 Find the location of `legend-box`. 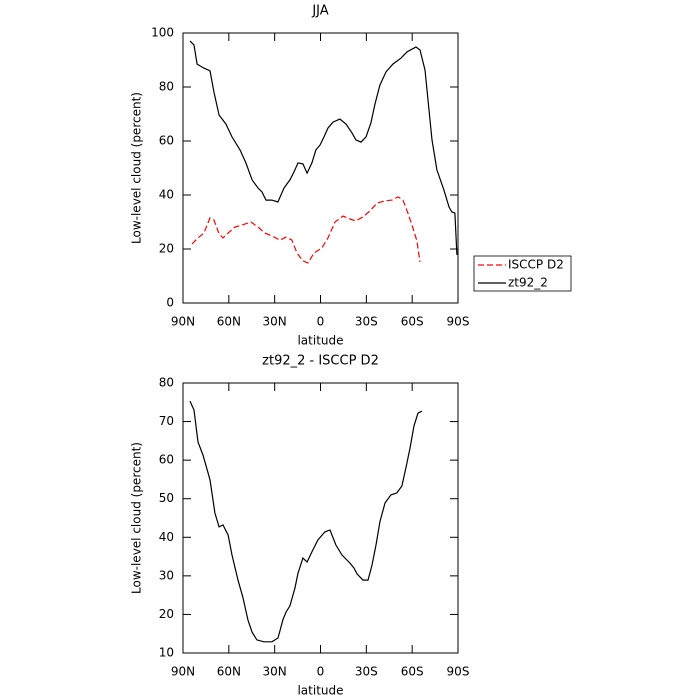

legend-box is located at coordinates (522, 273).